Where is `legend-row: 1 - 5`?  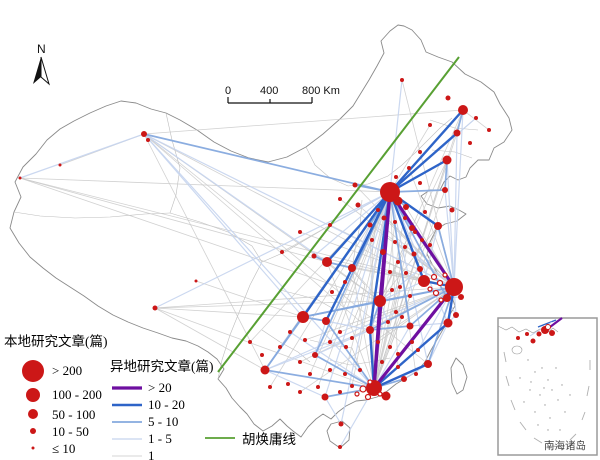
legend-row: 1 - 5 is located at coordinates (142, 438).